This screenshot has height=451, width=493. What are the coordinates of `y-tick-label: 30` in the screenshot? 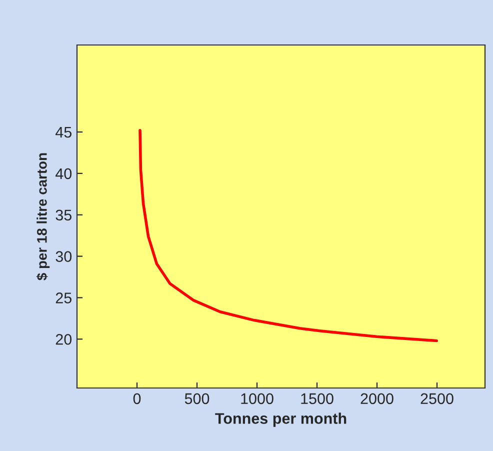 It's located at (64, 256).